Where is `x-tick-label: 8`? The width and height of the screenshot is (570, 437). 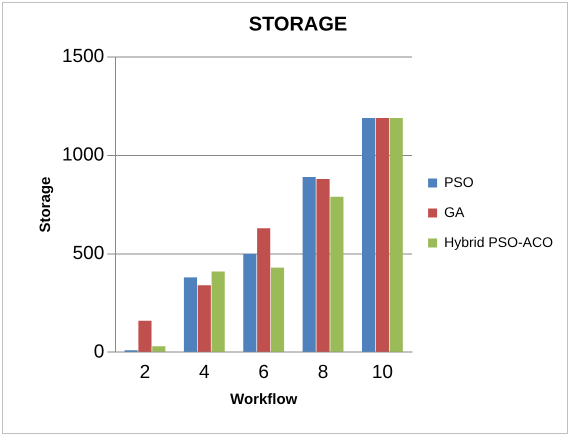
x-tick-label: 8 is located at coordinates (323, 372).